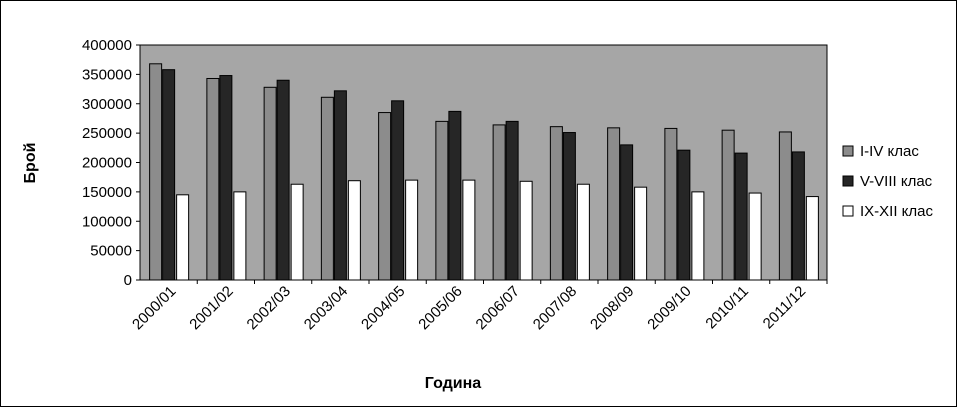 This screenshot has height=407, width=957. I want to click on x-tick-label: 2006/07, so click(498, 308).